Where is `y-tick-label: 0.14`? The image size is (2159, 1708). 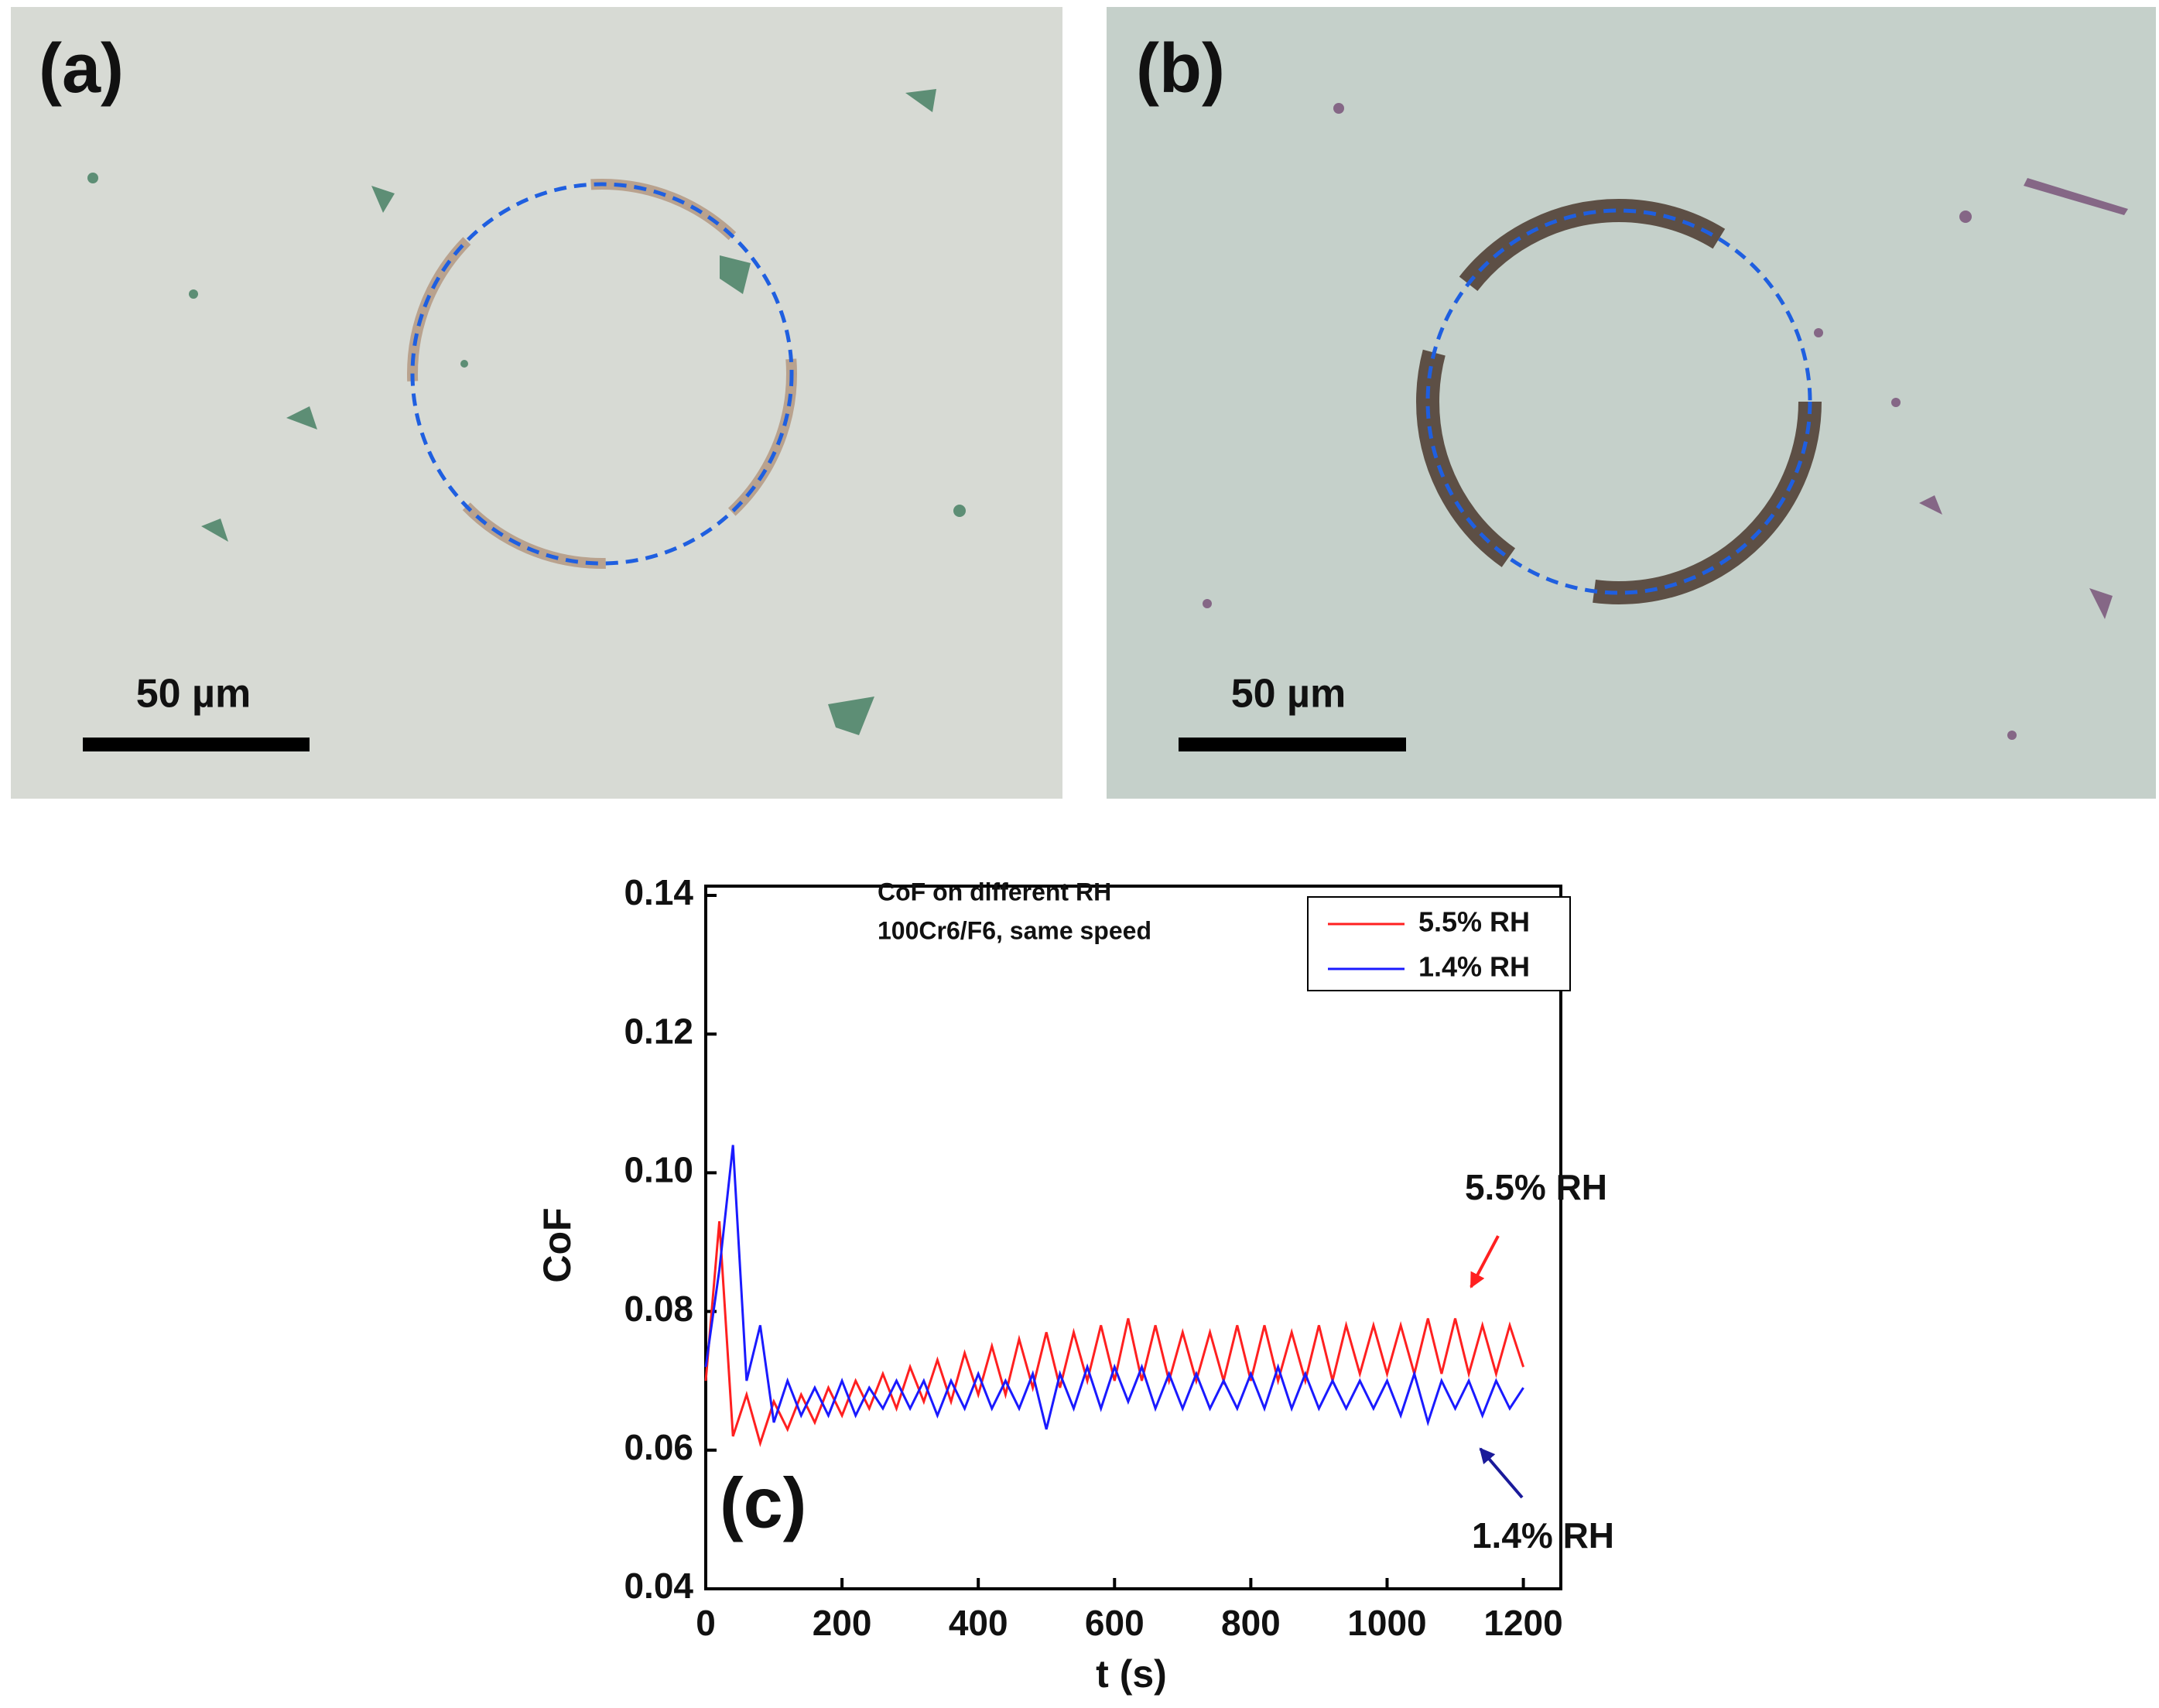
y-tick-label: 0.14 is located at coordinates (658, 892).